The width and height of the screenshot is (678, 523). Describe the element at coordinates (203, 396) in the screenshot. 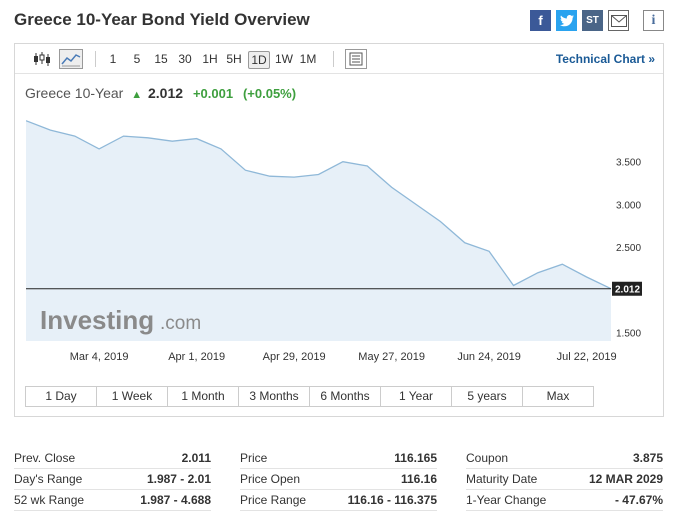

I see `range-1-month: 1 Month` at that location.